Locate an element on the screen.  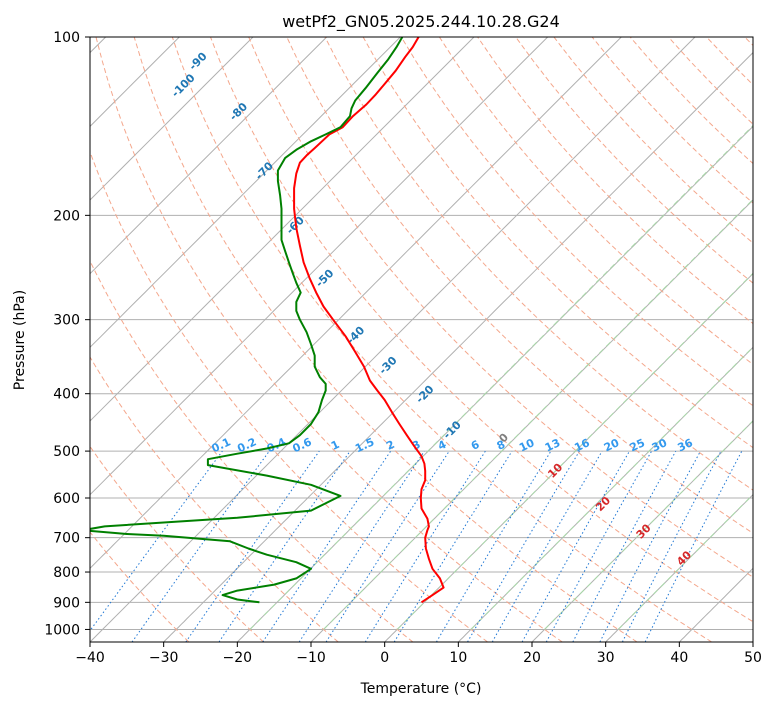
chart-title: wetPf2_GN05.2025.244.10.28.G24 is located at coordinates (421, 22).